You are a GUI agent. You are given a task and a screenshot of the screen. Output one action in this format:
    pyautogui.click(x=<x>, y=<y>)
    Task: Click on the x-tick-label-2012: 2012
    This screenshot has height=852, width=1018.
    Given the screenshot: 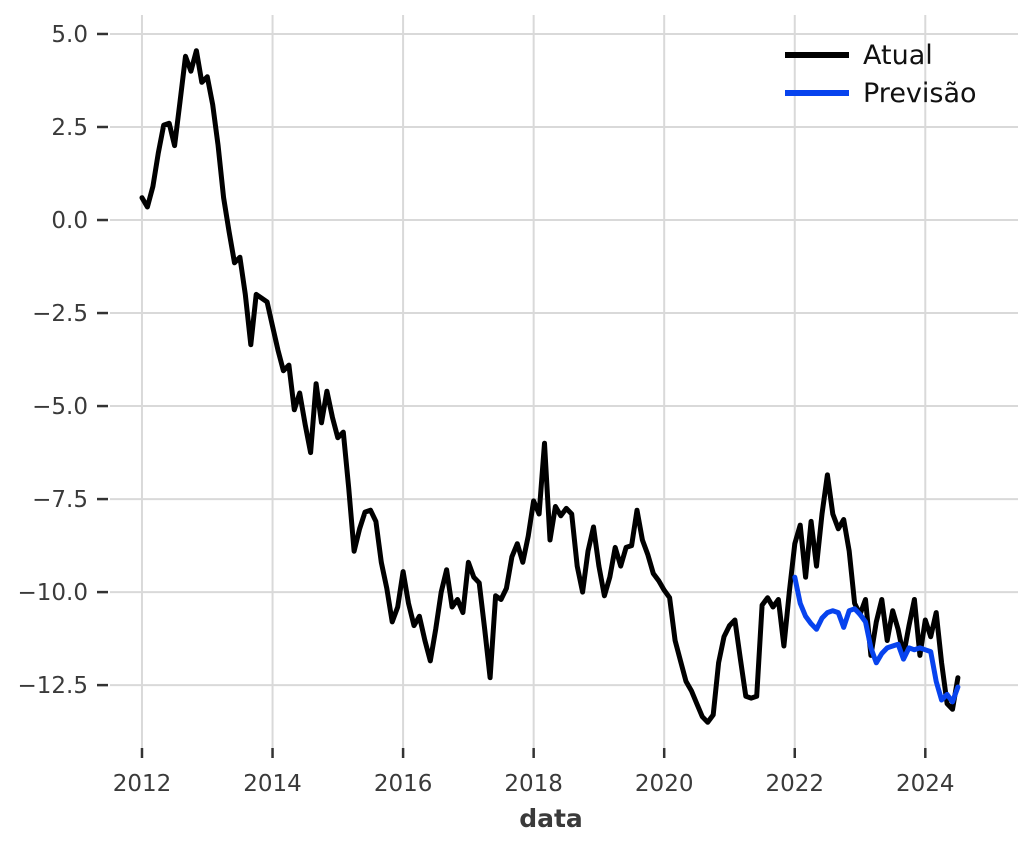 What is the action you would take?
    pyautogui.click(x=142, y=784)
    